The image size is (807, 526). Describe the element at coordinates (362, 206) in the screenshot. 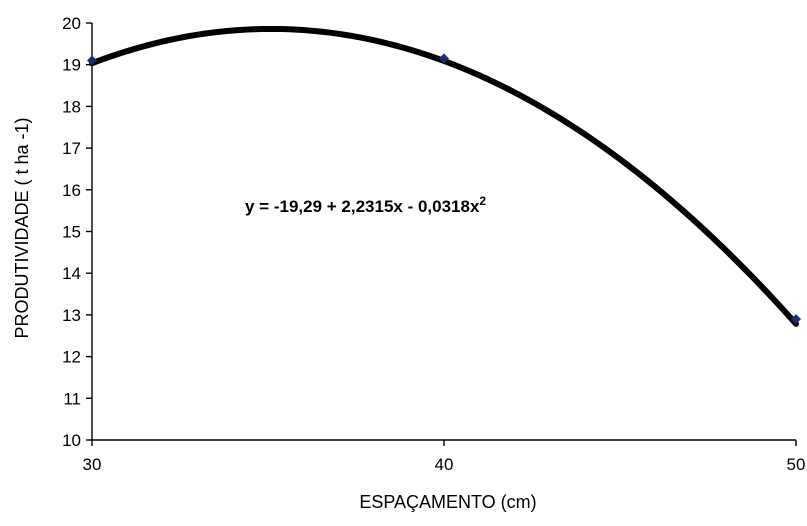

I see `equation-text: y = -19,29 + 2,2315x - 0,0318x` at that location.